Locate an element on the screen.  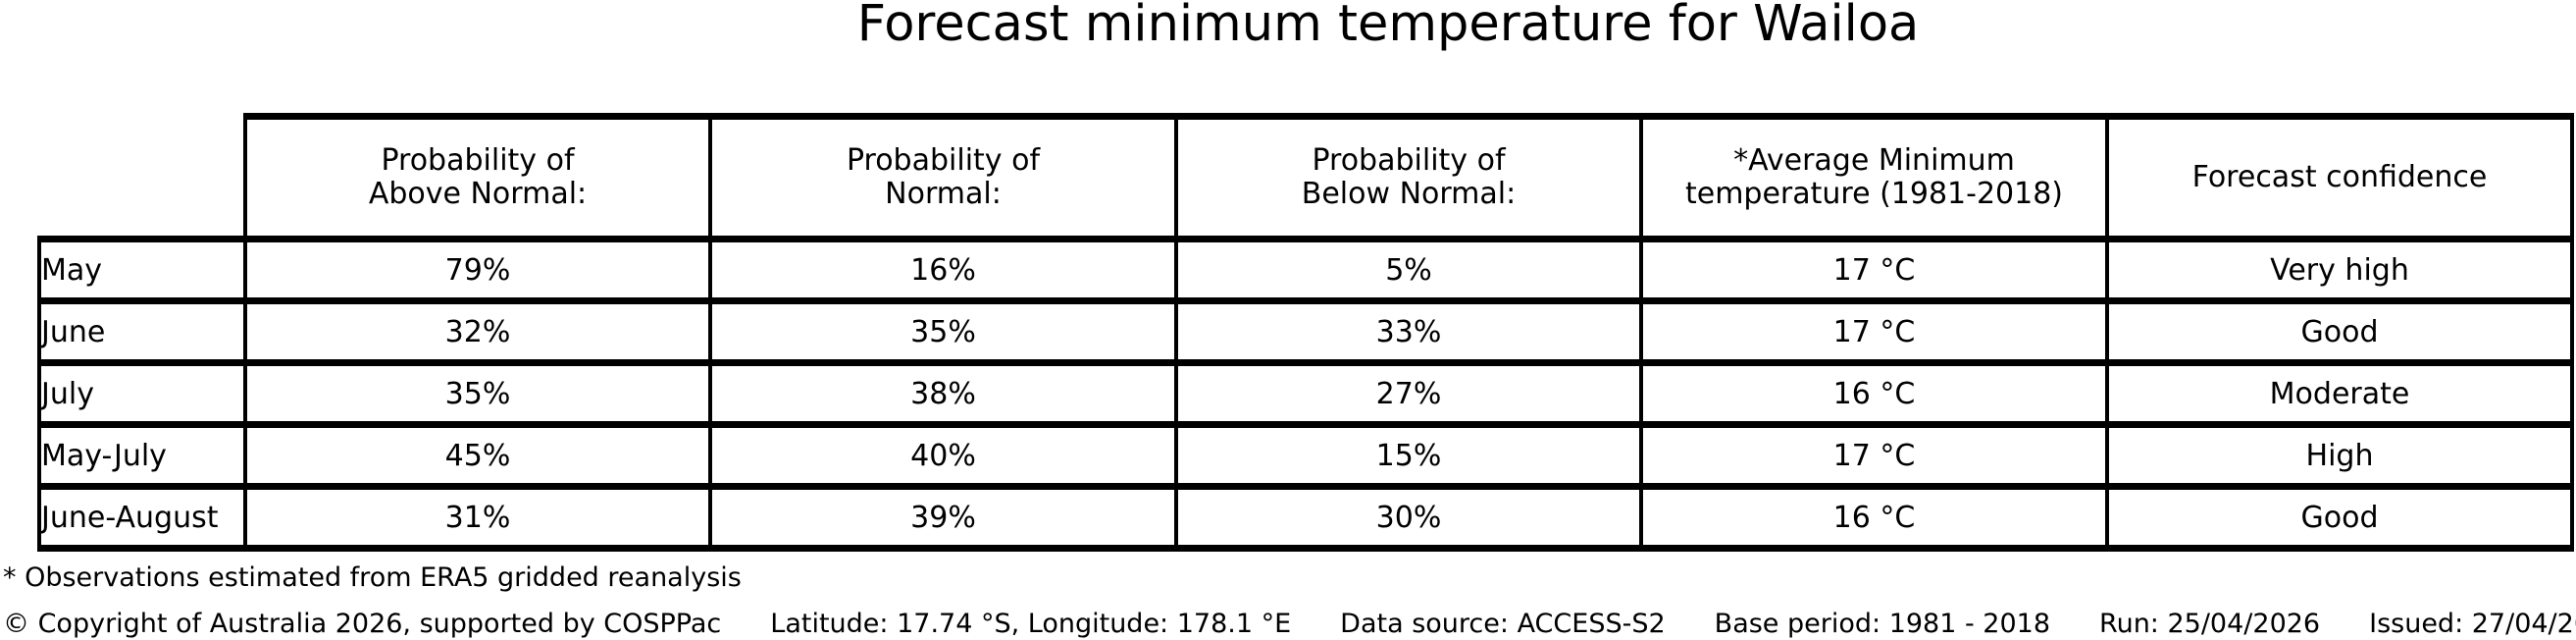
table-cell: 38% is located at coordinates (943, 393).